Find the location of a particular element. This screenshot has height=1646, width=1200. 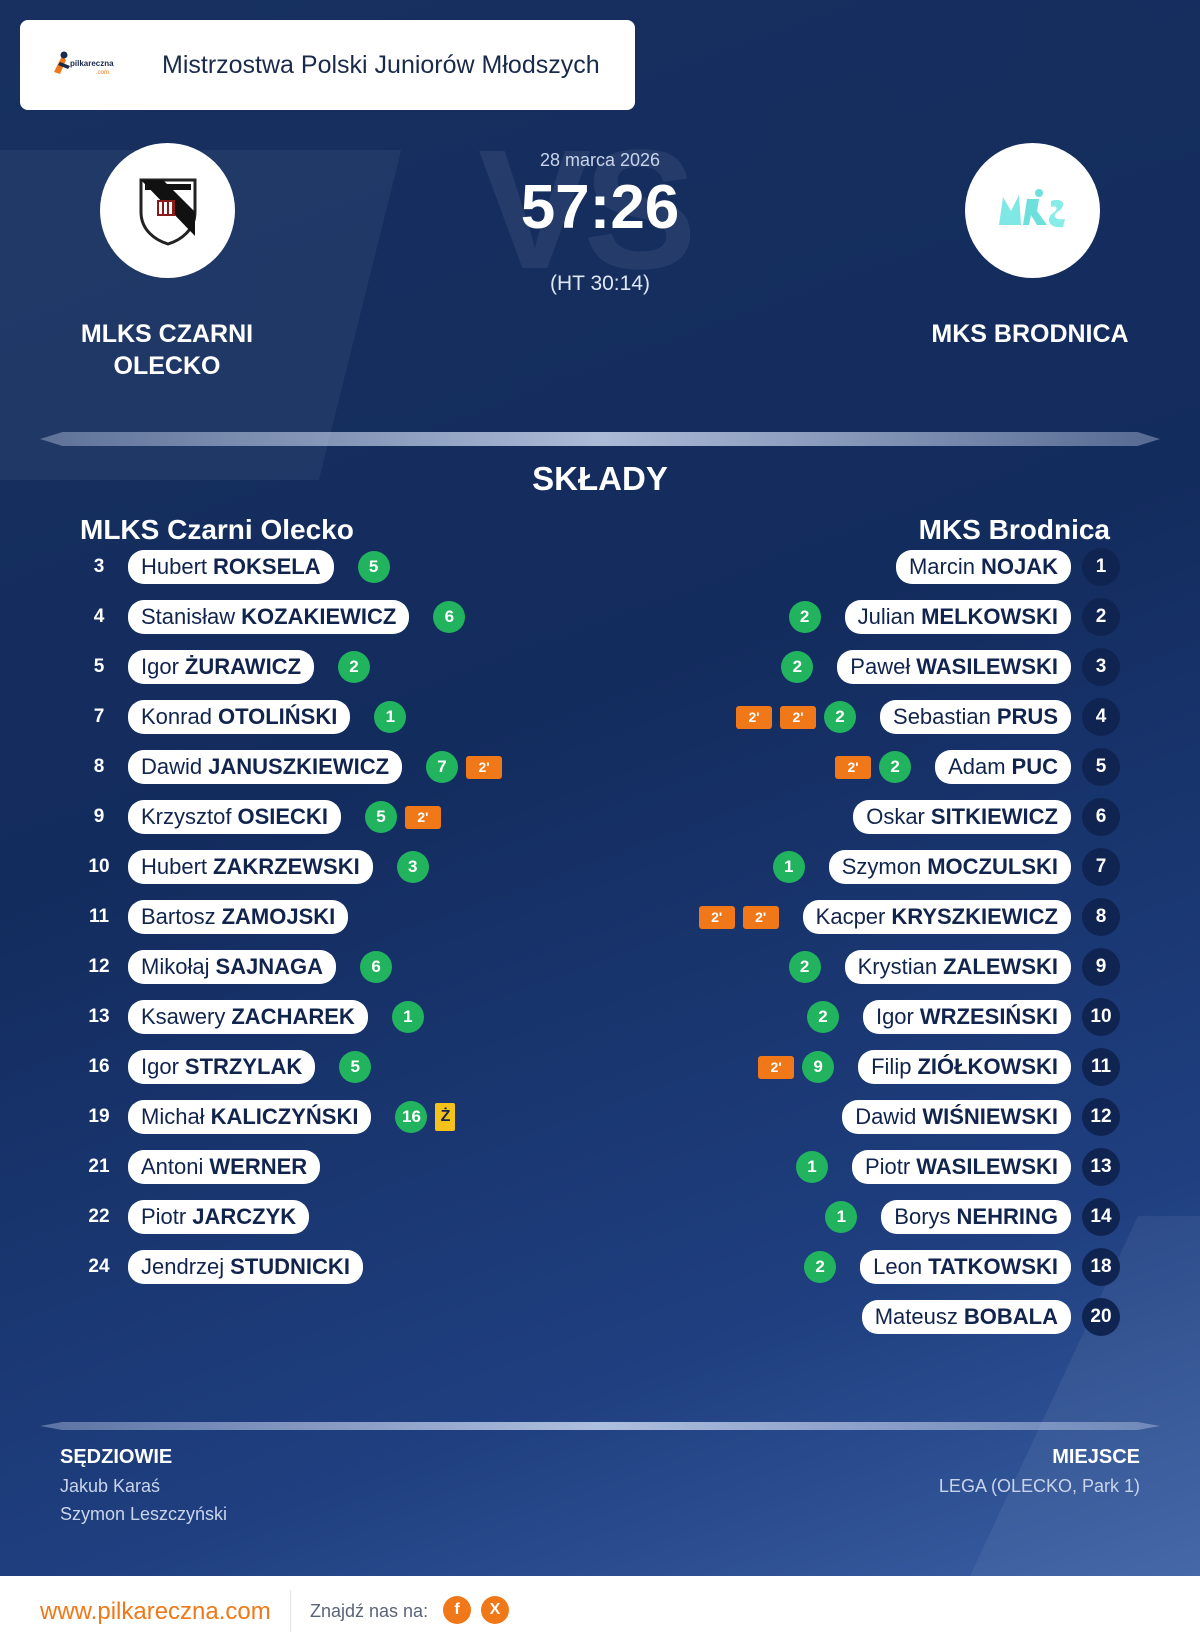

player-row: 21 Antoni WERNER is located at coordinates (212, 1167).